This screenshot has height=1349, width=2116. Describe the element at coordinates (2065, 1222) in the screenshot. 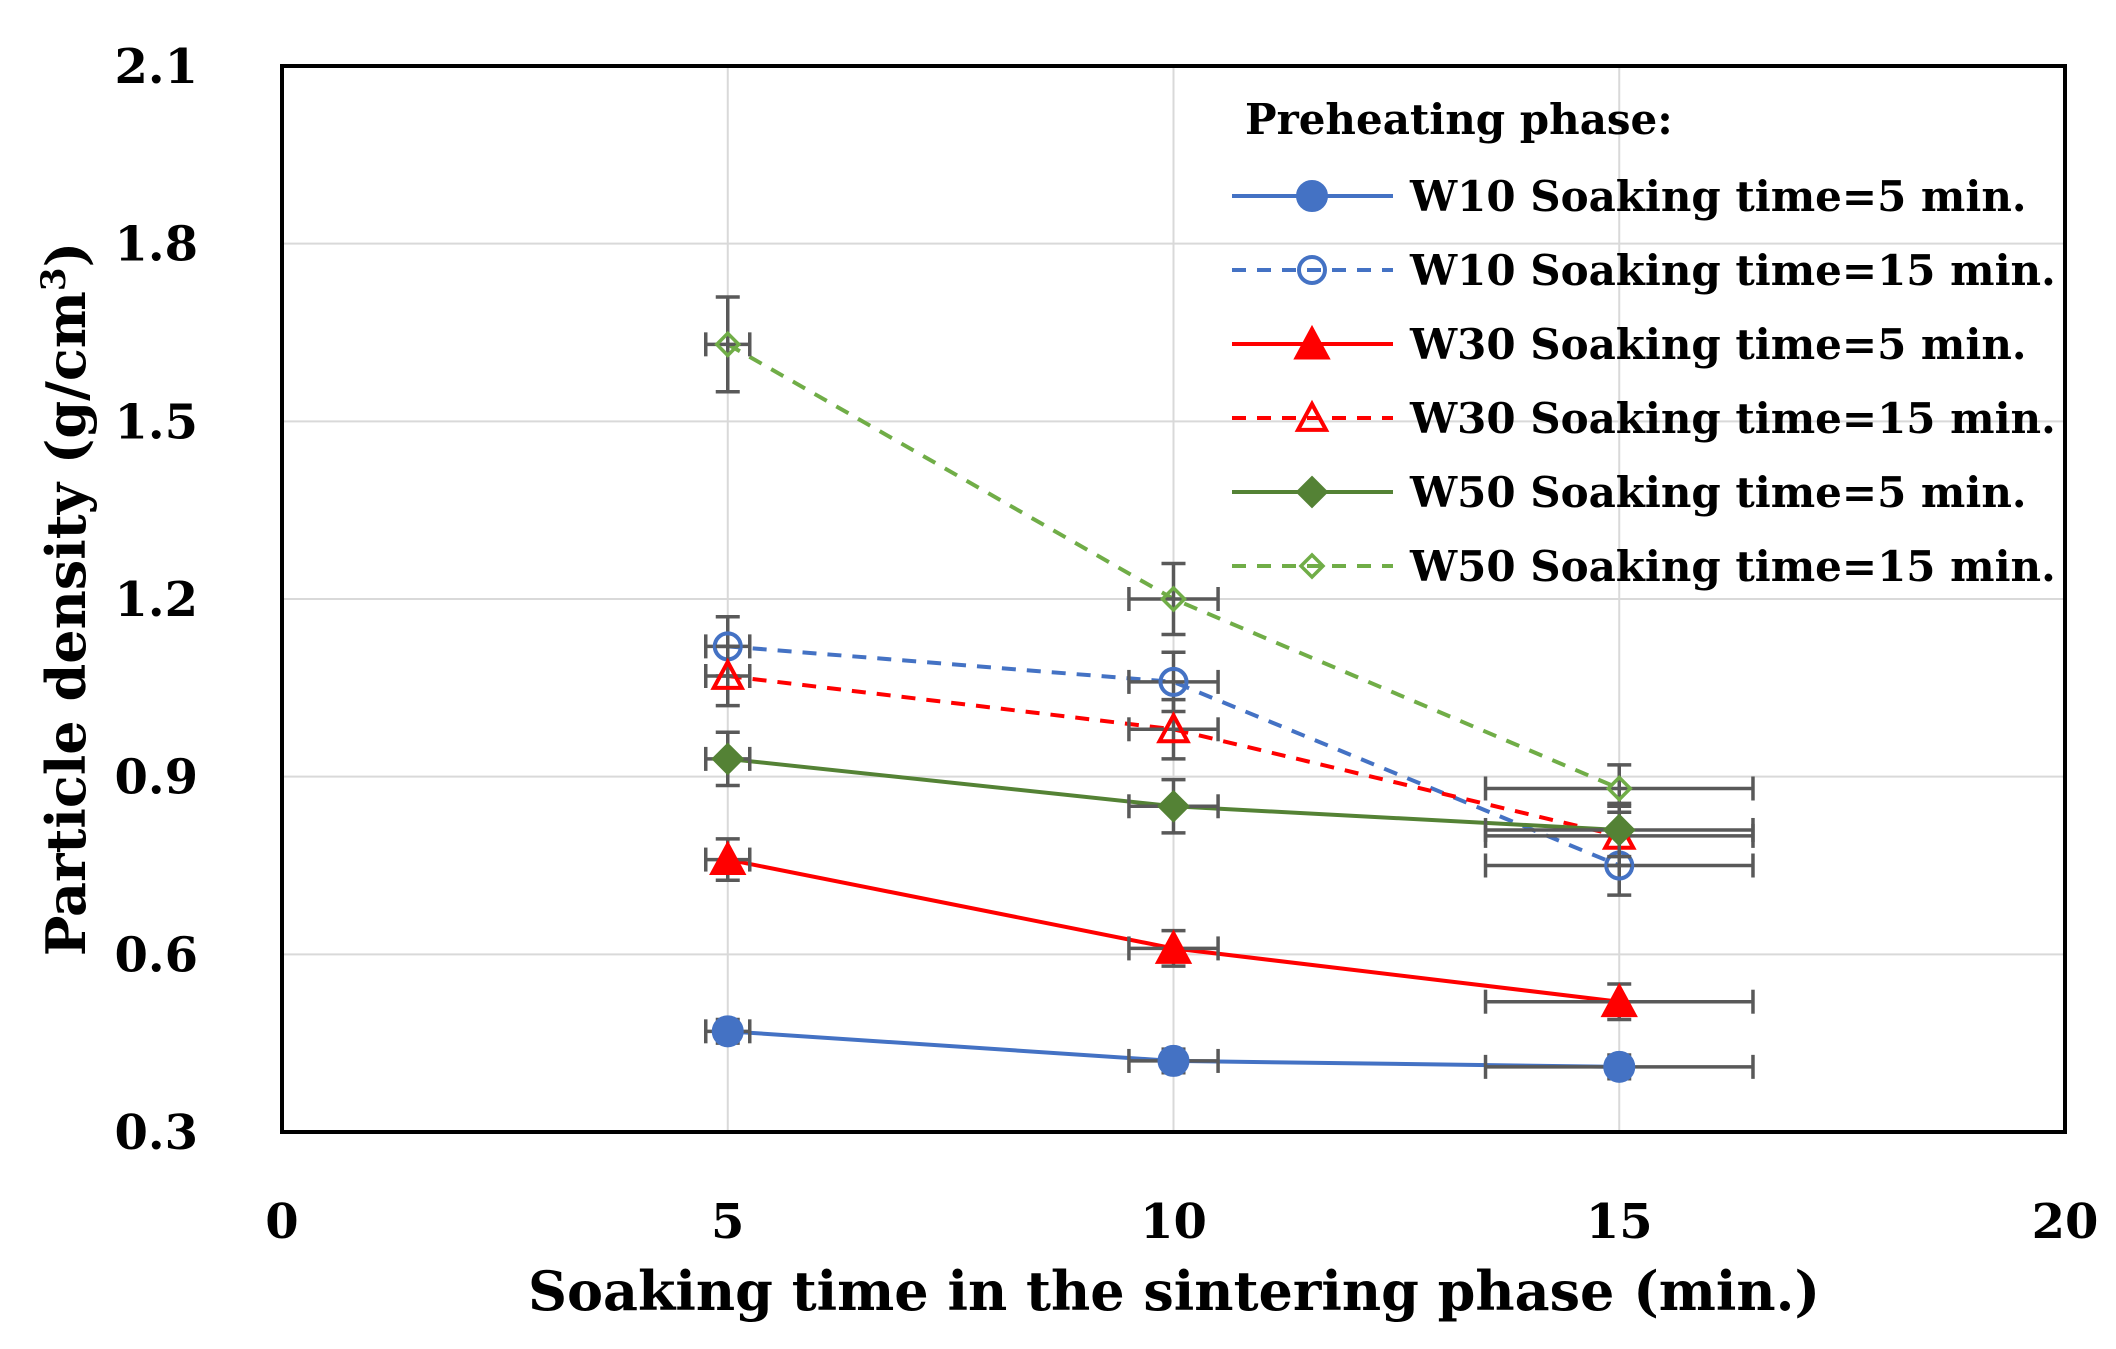

I see `x-tick-label-4: 20` at that location.